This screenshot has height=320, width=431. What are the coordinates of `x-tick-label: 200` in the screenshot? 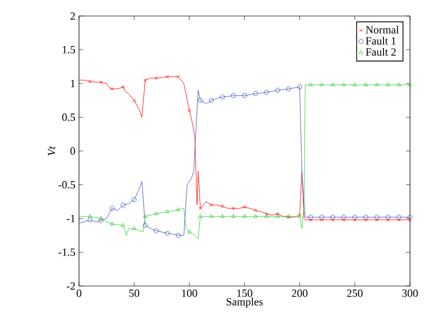 It's located at (300, 293).